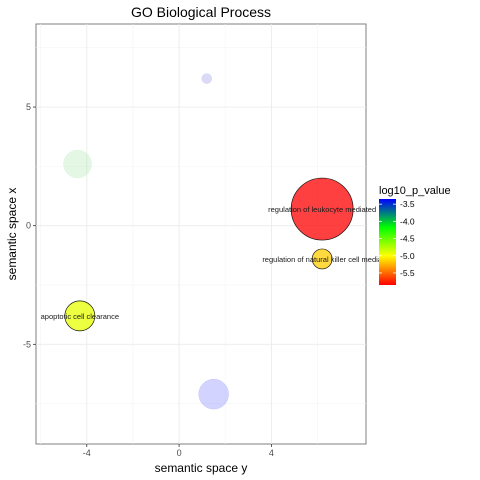 The height and width of the screenshot is (480, 480). Describe the element at coordinates (407, 204) in the screenshot. I see `legend-tick-label: -3.5` at that location.